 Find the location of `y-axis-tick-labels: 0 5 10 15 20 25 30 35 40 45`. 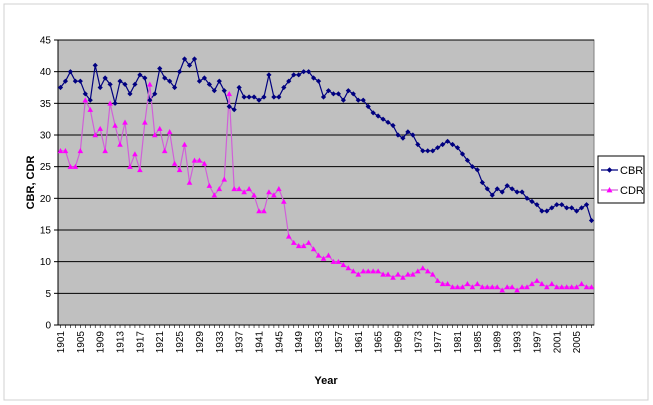

y-axis-tick-labels: 0 5 10 15 20 25 30 35 40 45 is located at coordinates (46, 184).